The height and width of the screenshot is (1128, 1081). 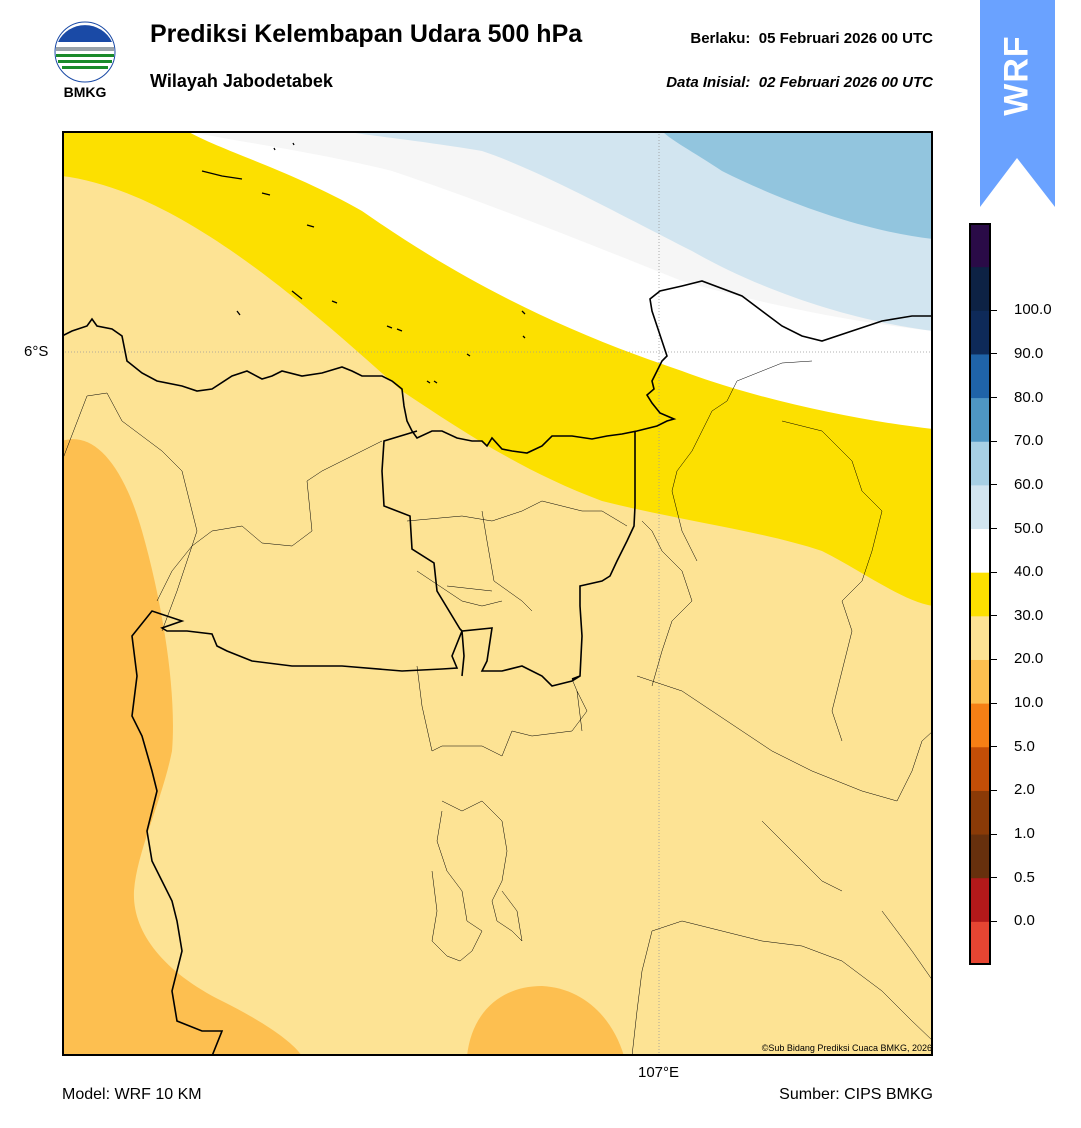 I want to click on init-label: Data Inisial:, so click(x=708, y=82).